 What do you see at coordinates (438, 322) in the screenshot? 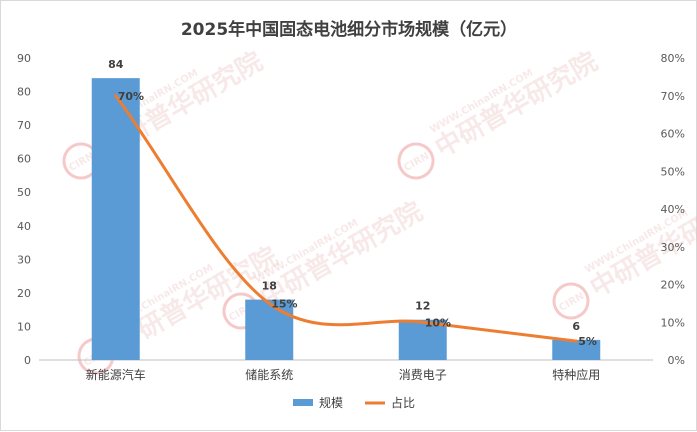
I see `line-data-label: 10%` at bounding box center [438, 322].